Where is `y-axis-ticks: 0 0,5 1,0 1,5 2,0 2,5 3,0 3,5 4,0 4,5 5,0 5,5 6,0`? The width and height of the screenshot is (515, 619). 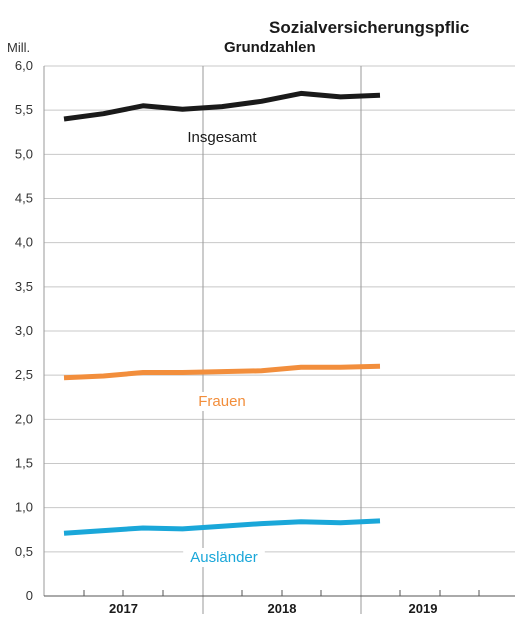 y-axis-ticks: 0 0,5 1,0 1,5 2,0 2,5 3,0 3,5 4,0 4,5 5,0 5,5 6,0 is located at coordinates (24, 330).